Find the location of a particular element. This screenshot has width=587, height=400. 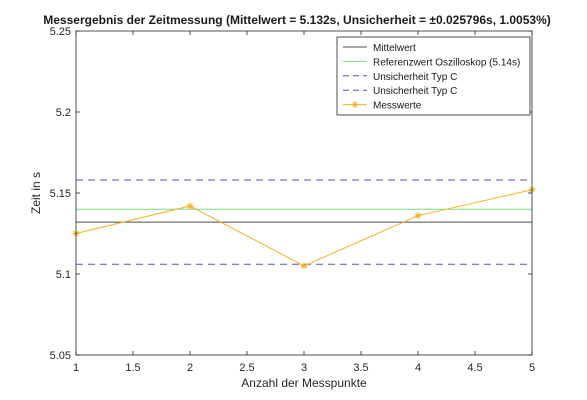

legend-label: Referenzwert Oszilloskop (5.14s) is located at coordinates (446, 62).